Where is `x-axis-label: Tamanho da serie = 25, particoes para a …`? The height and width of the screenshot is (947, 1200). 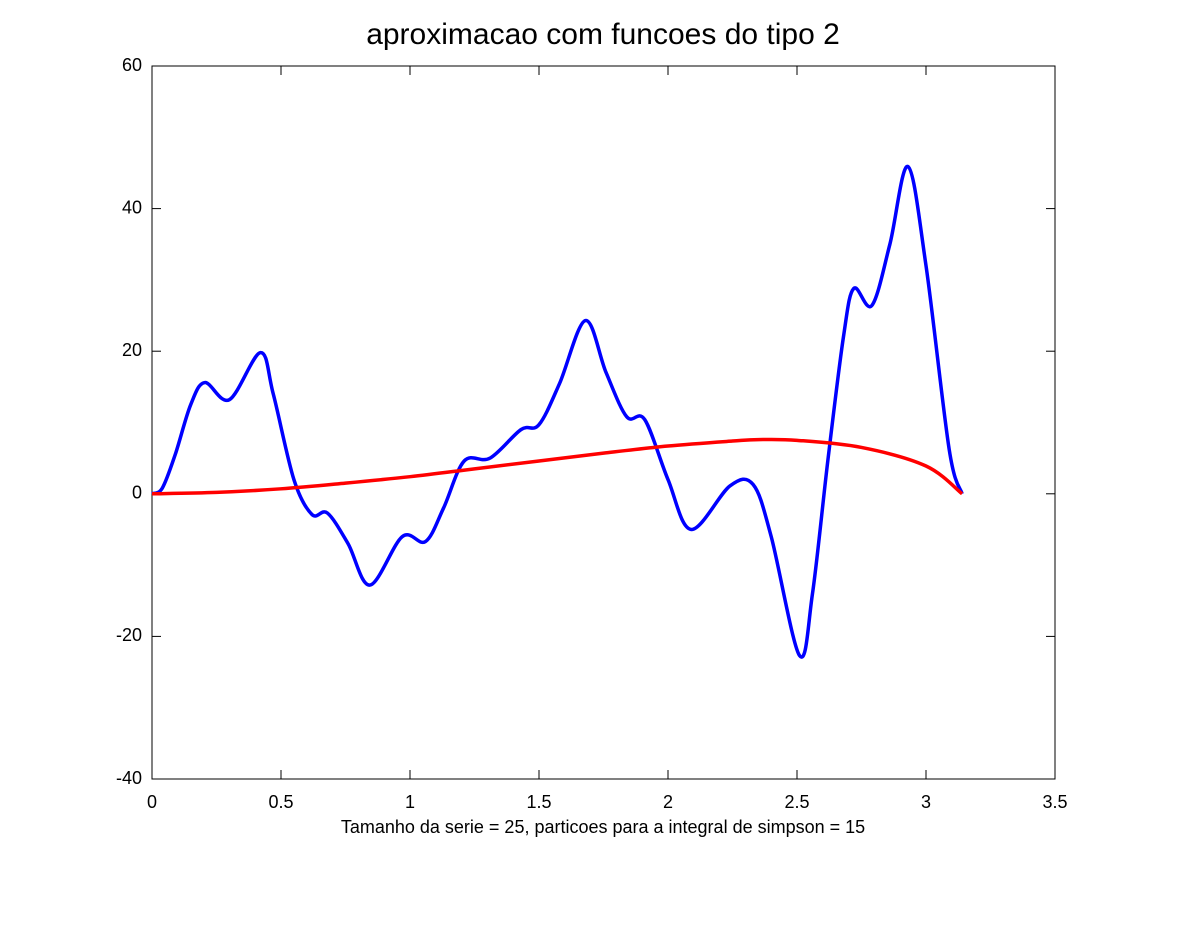 x-axis-label: Tamanho da serie = 25, particoes para a … is located at coordinates (603, 827).